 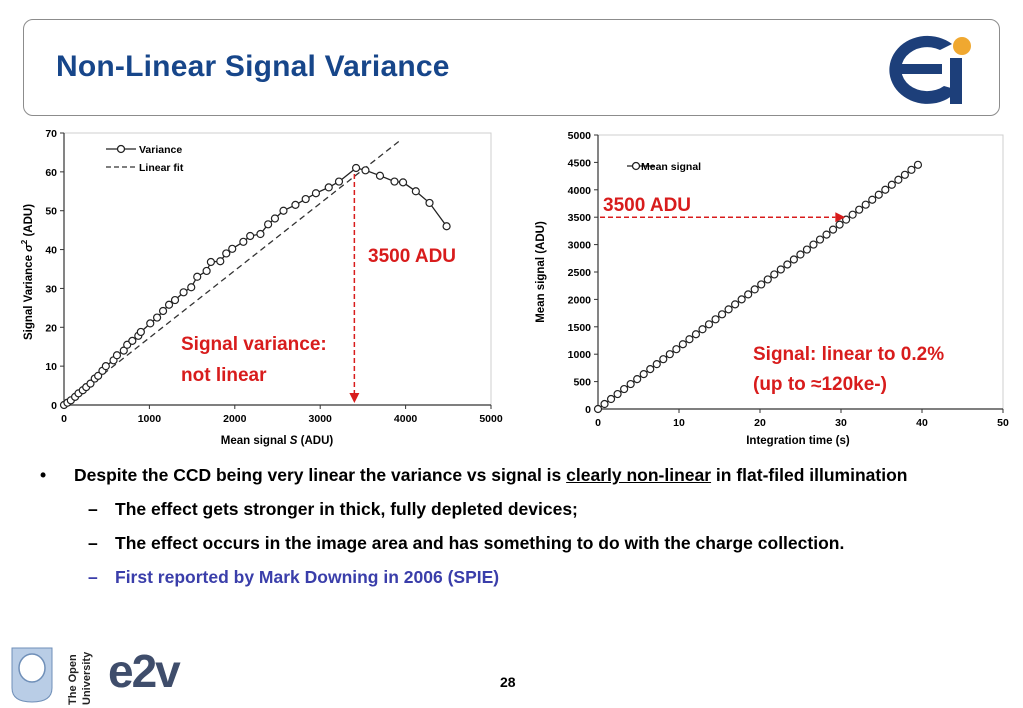 What do you see at coordinates (541, 272) in the screenshot?
I see `y-axis-label: Mean signal (ADU)` at bounding box center [541, 272].